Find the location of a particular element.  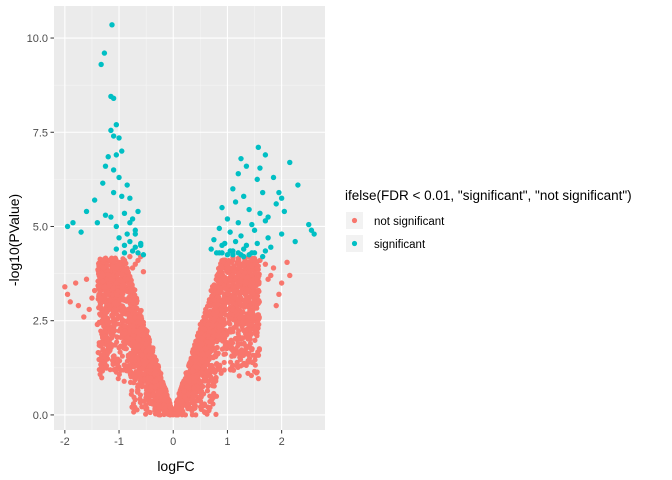

legend-label-significant: significant is located at coordinates (400, 245).